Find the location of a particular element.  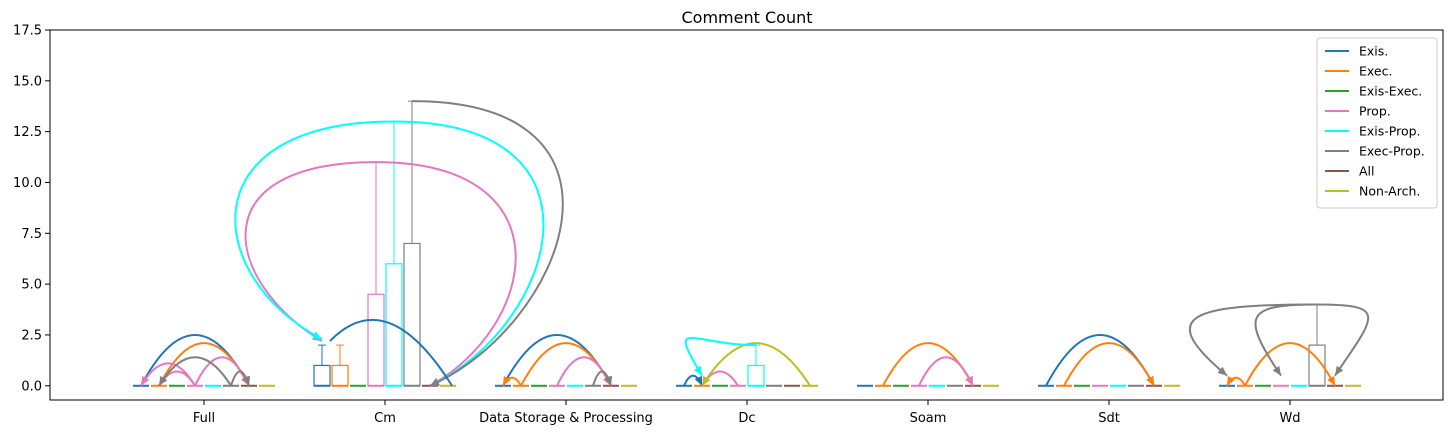

legend-label: Exis-Prop. is located at coordinates (1390, 131).